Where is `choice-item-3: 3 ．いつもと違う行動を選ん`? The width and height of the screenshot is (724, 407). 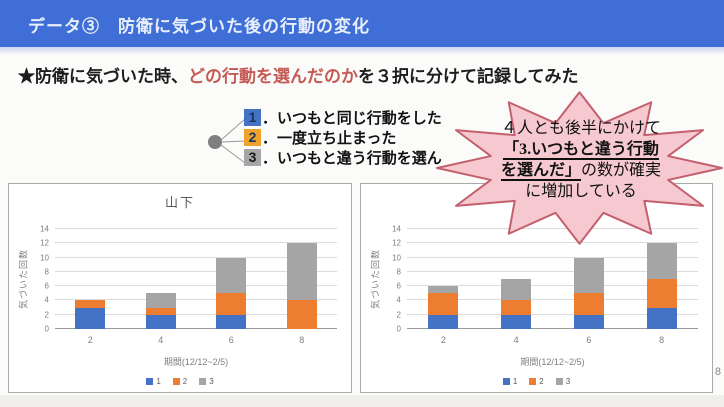
choice-item-3: 3 ．いつもと違う行動を選ん is located at coordinates (343, 157).